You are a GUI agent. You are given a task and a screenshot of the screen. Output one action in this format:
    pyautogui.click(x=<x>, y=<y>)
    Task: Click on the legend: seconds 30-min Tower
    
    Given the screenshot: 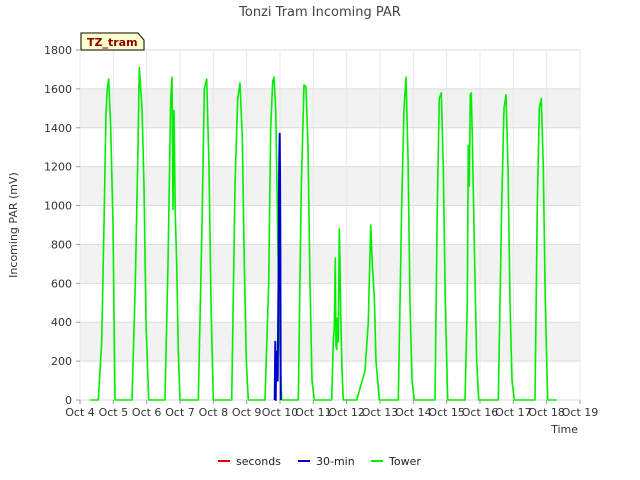 What is the action you would take?
    pyautogui.click(x=319, y=461)
    